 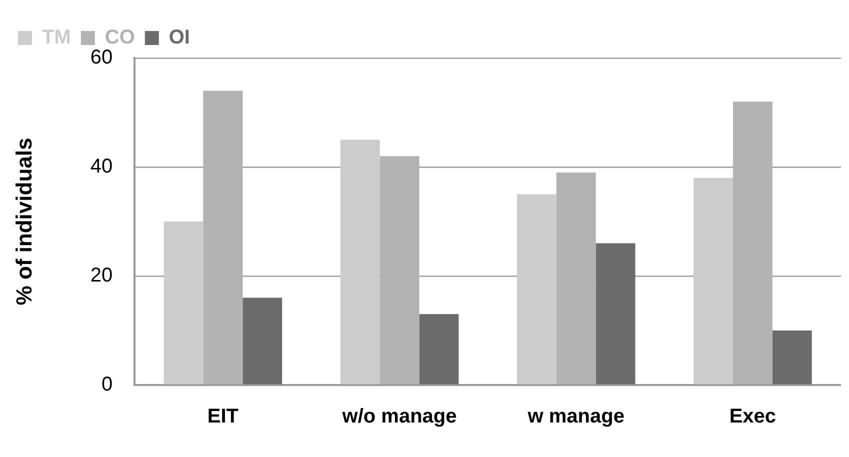 I want to click on y-tick-label: 60, so click(x=101, y=57).